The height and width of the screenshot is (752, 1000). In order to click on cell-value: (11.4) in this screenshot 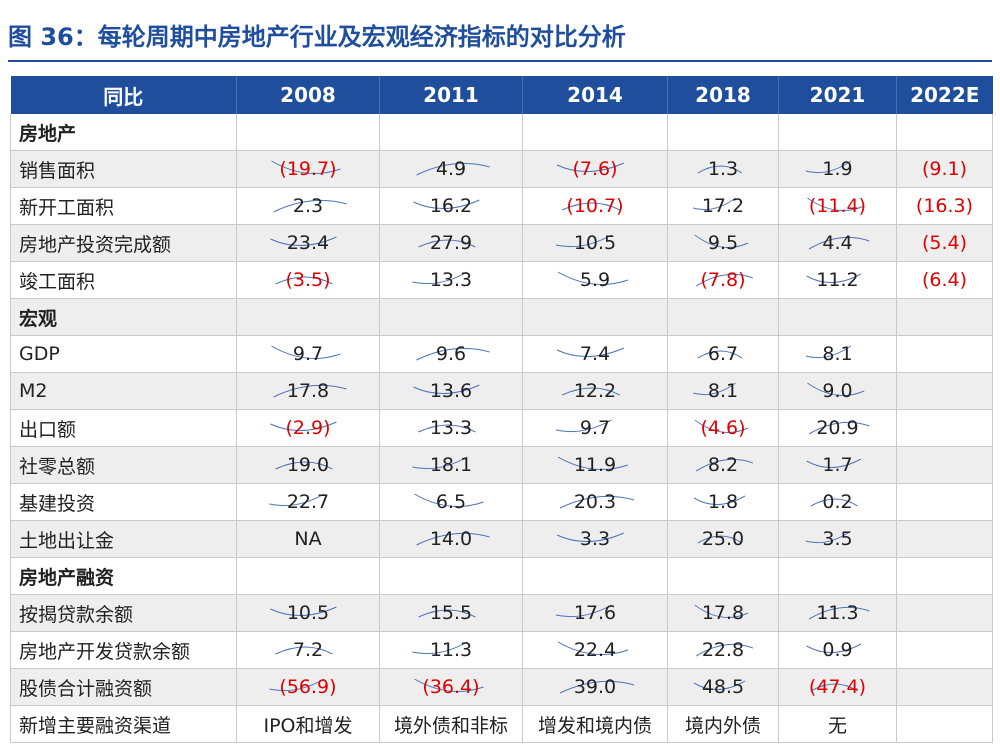, I will do `click(837, 206)`.